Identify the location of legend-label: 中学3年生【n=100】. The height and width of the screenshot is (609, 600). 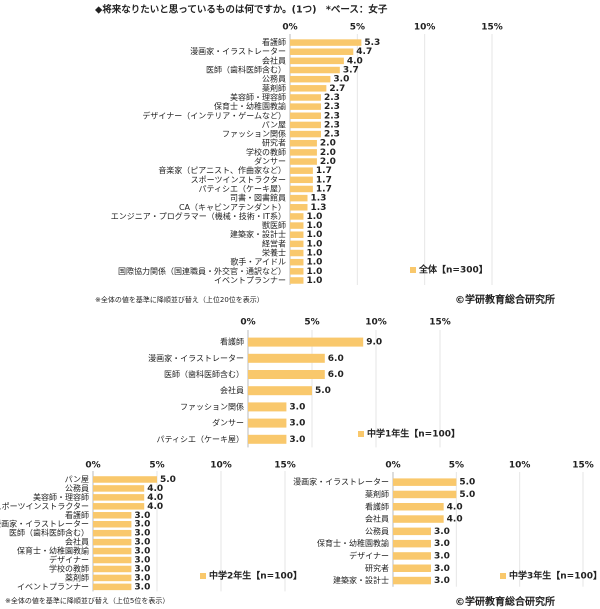
(554, 576).